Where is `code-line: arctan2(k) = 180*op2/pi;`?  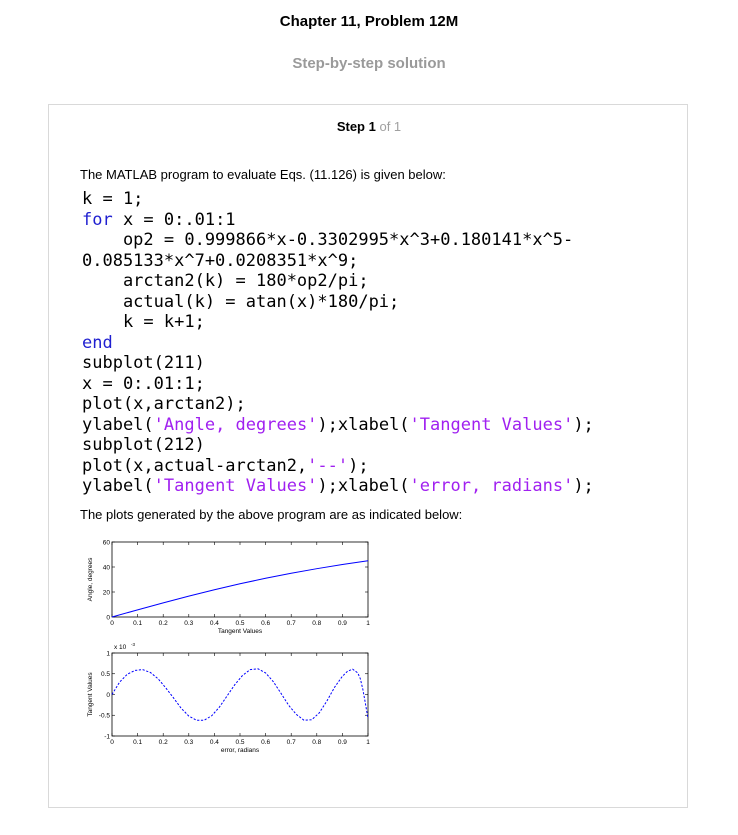
code-line: arctan2(k) = 180*op2/pi; is located at coordinates (225, 281).